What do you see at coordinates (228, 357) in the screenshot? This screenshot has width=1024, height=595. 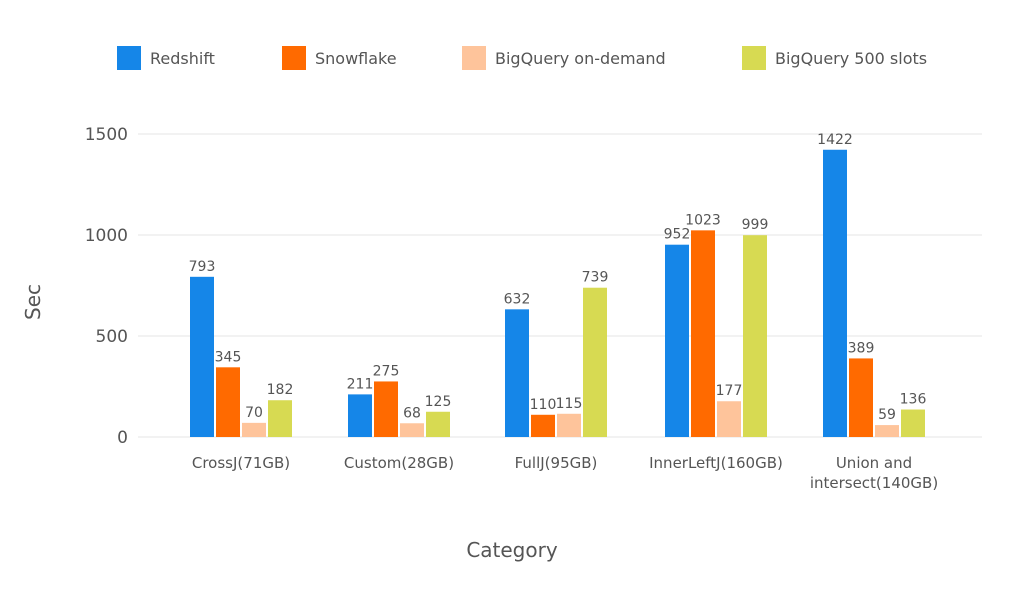 I see `data-label: 345` at bounding box center [228, 357].